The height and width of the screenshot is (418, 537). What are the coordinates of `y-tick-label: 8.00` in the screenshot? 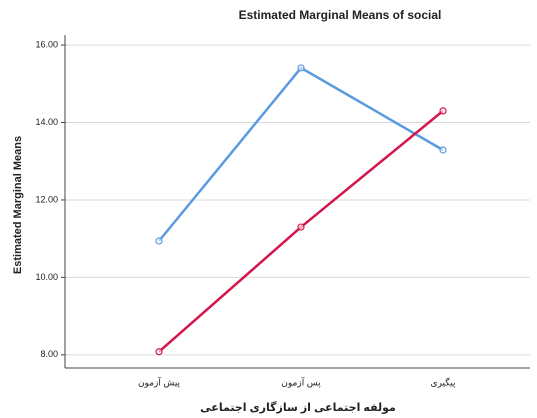 It's located at (49, 354).